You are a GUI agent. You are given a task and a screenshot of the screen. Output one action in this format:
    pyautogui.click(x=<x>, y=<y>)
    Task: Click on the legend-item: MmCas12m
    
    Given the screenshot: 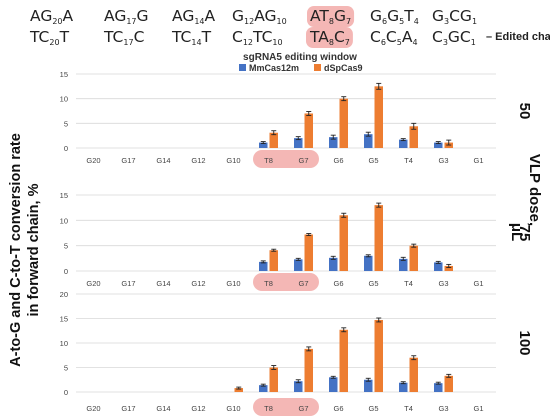 What is the action you would take?
    pyautogui.click(x=269, y=68)
    